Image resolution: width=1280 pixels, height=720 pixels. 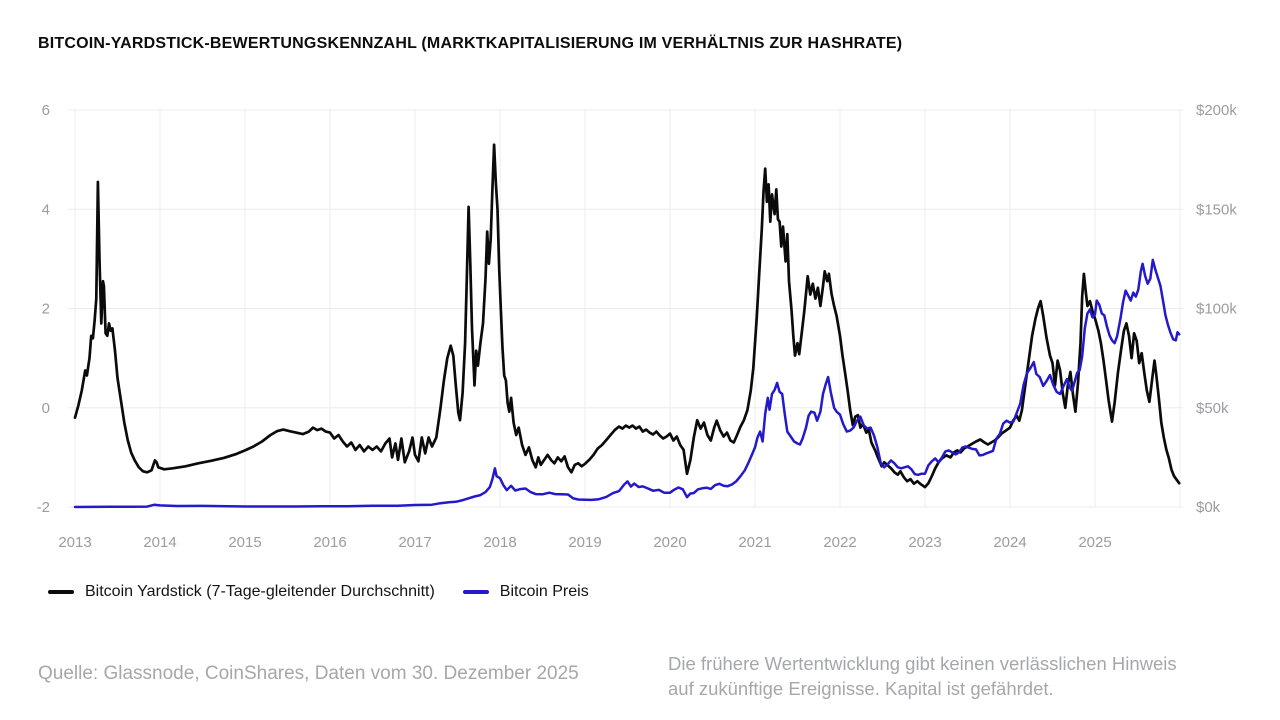 I want to click on left-axis-tick-label: -2, so click(x=43, y=507).